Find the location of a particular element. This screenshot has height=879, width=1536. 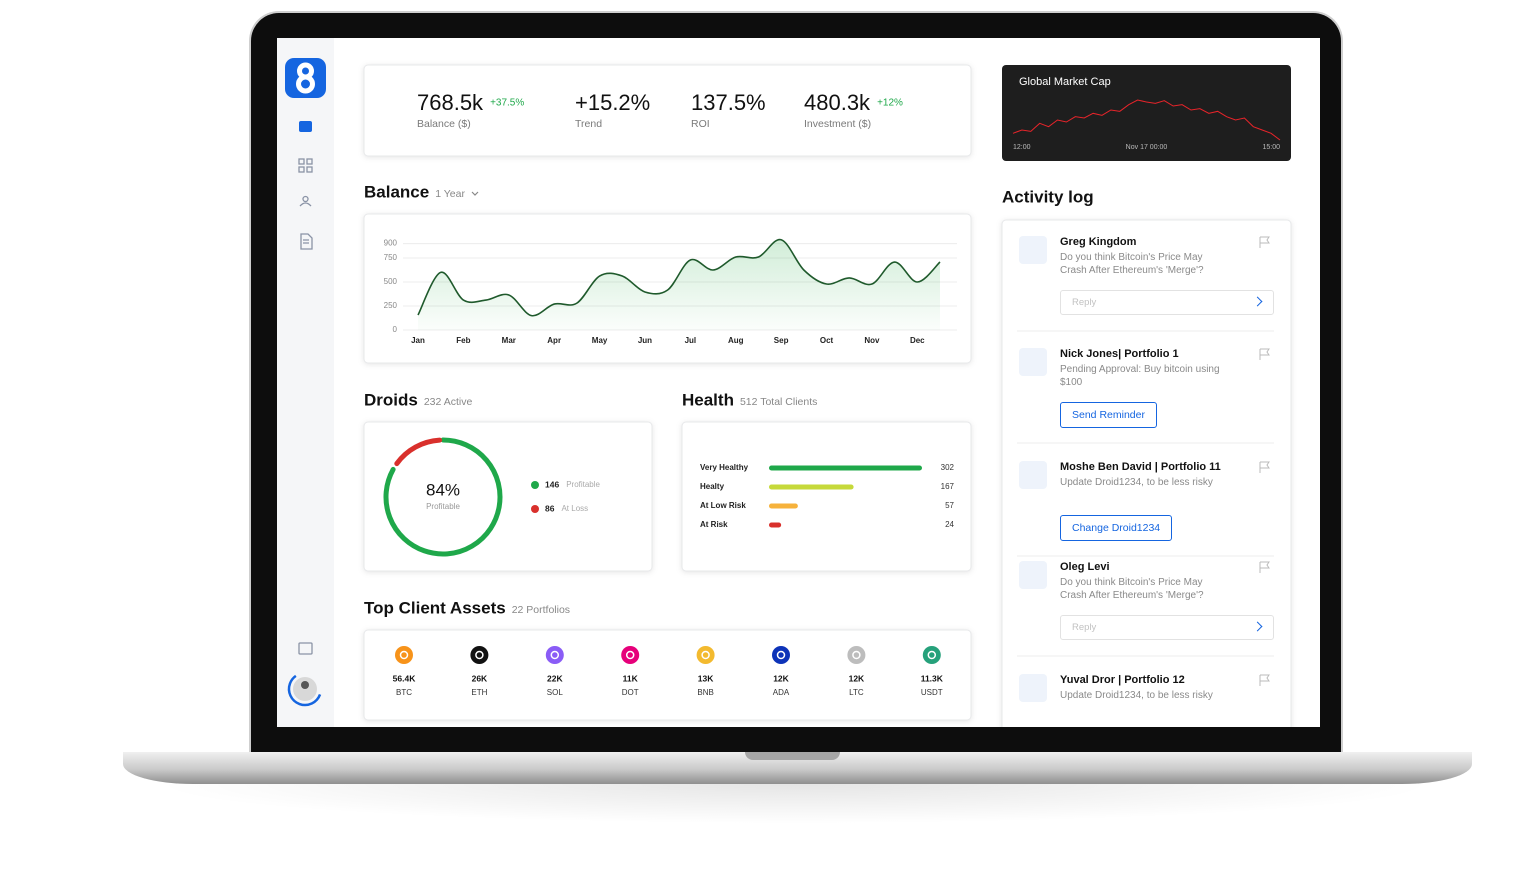

gauge-label: Profitable is located at coordinates (443, 506).